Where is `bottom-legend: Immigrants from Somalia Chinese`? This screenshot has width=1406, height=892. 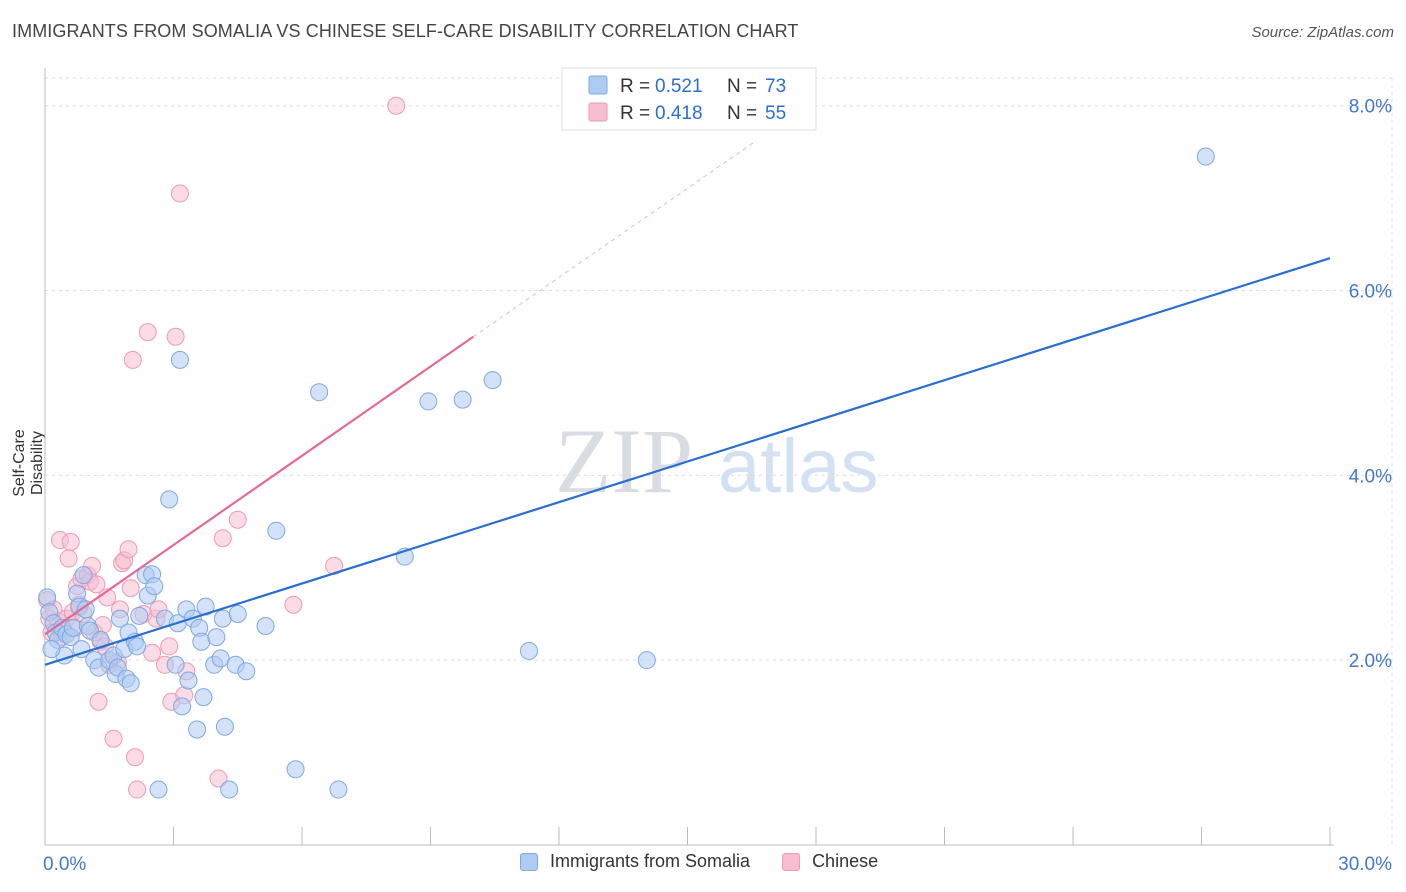 bottom-legend: Immigrants from Somalia Chinese is located at coordinates (715, 861).